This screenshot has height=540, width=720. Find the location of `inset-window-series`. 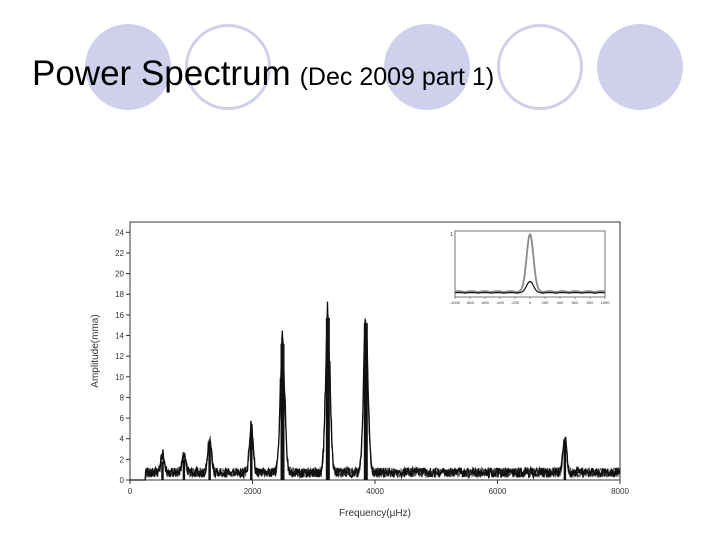

inset-window-series is located at coordinates (530, 263).